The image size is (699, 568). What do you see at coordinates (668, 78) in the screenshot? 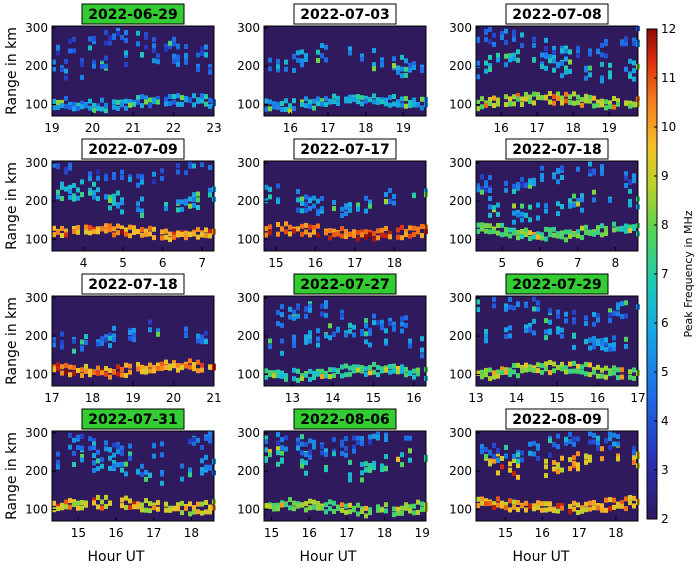
I see `colorbar-tick-label: 11` at bounding box center [668, 78].